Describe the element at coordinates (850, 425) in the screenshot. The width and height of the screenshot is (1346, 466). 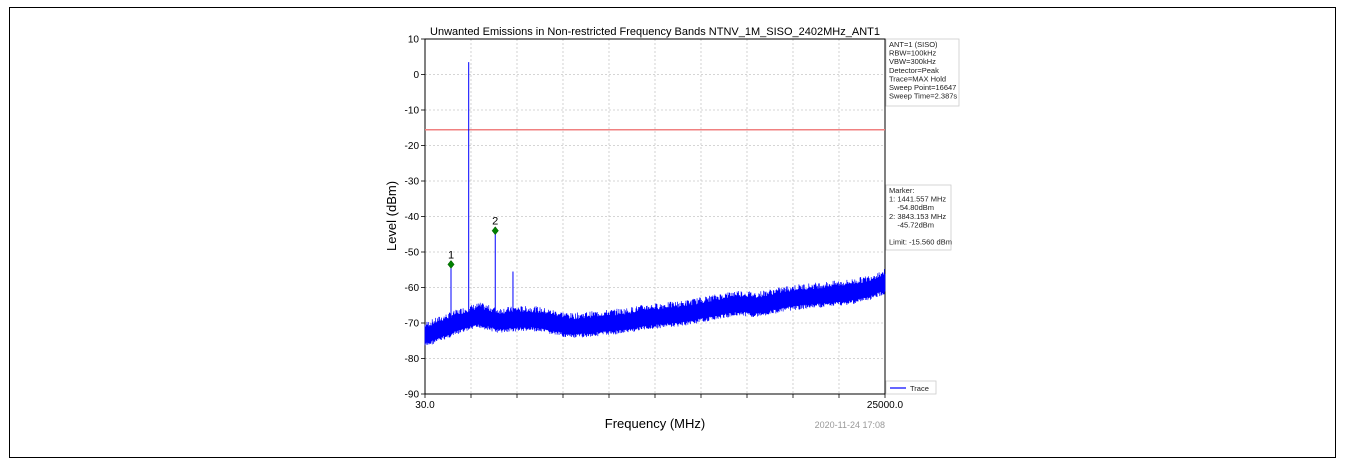
I see `timestamp: 2020-11-24 17:08` at that location.